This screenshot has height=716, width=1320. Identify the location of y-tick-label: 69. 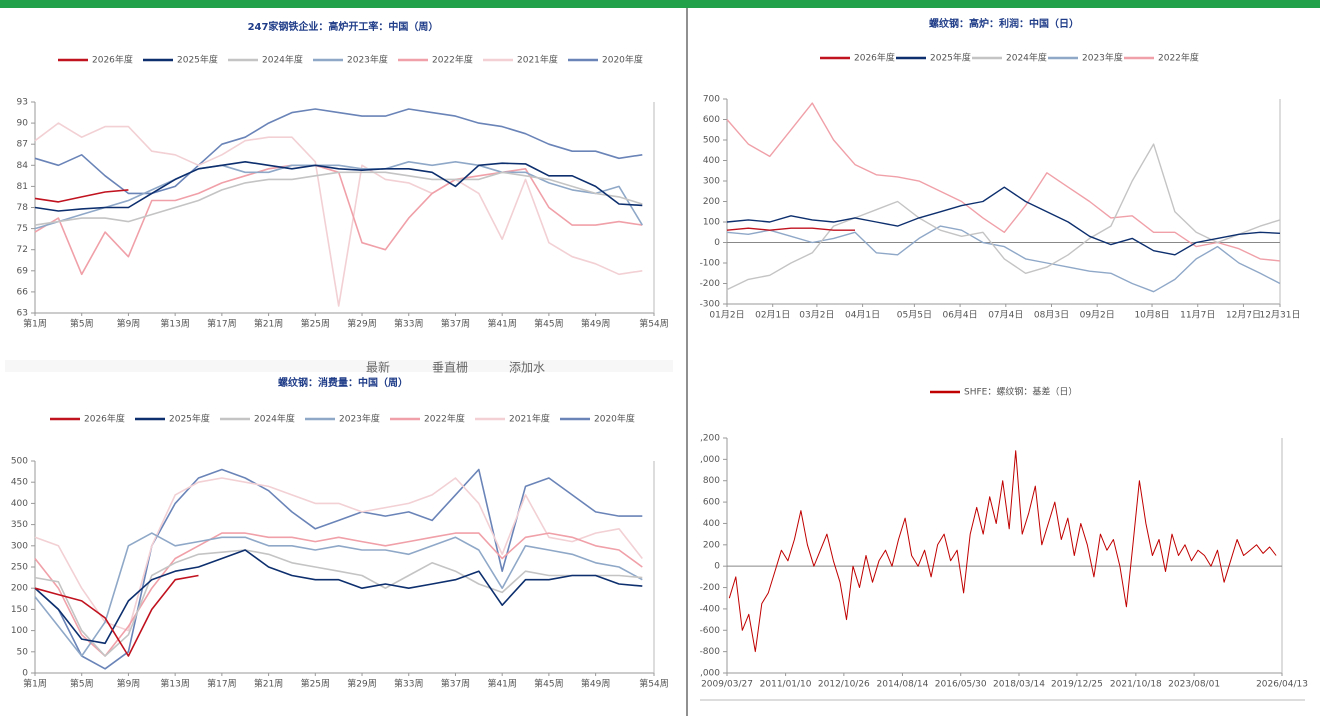
(23, 271).